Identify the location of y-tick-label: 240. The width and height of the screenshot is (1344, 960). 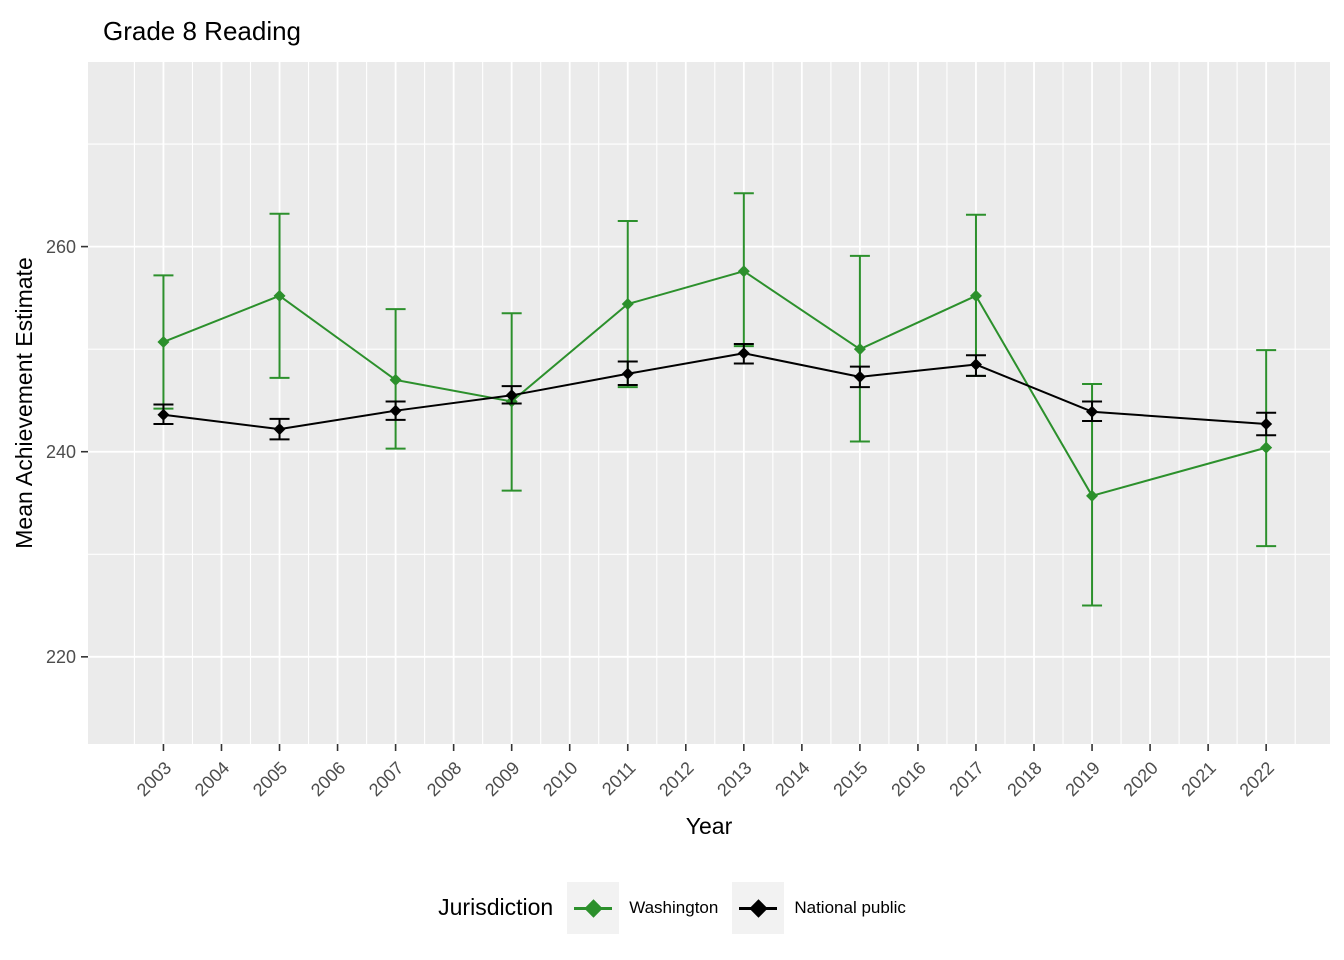
(61, 452).